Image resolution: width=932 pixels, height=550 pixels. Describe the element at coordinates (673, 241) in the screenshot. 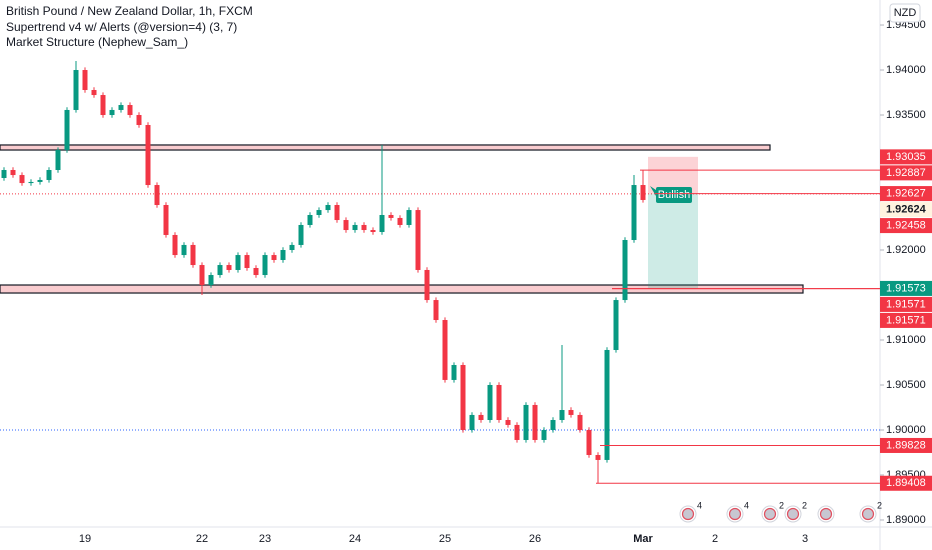

I see `target-zone` at that location.